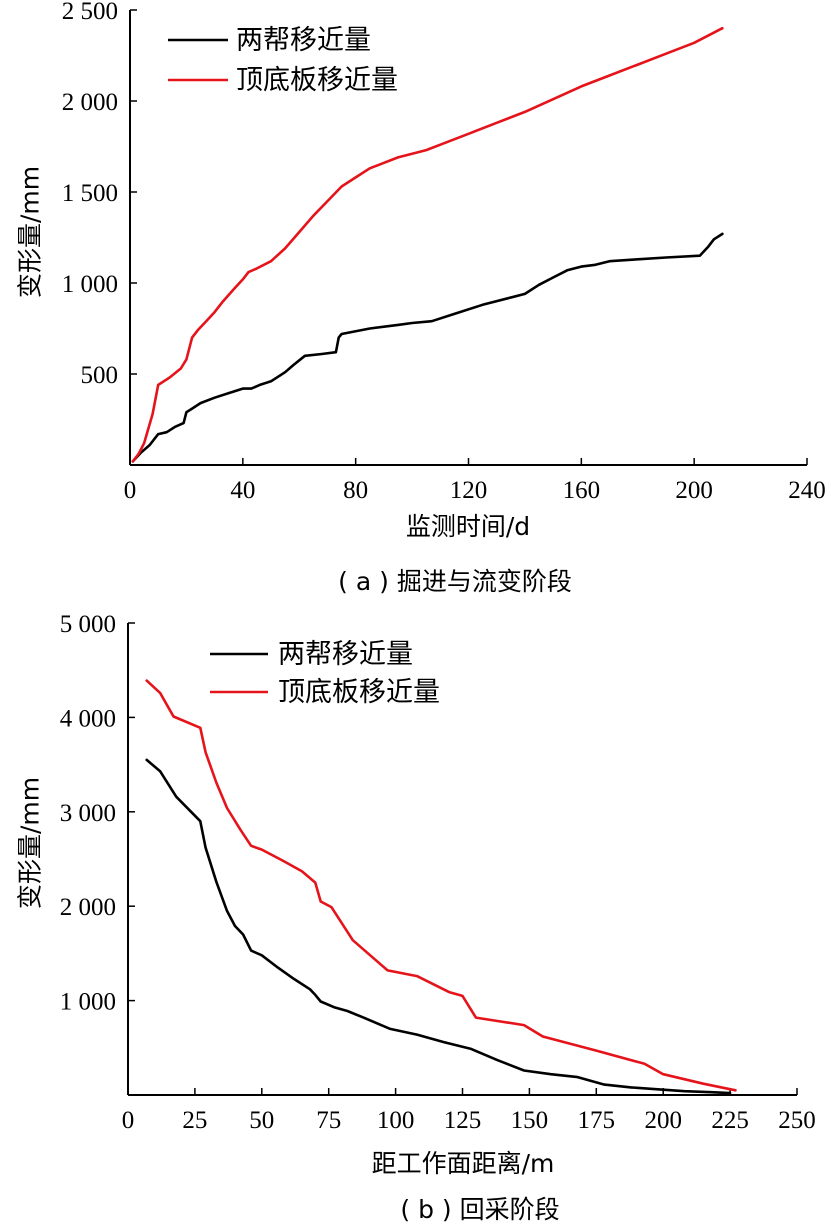  Describe the element at coordinates (88, 718) in the screenshot. I see `y-tick-label: 4 000` at that location.